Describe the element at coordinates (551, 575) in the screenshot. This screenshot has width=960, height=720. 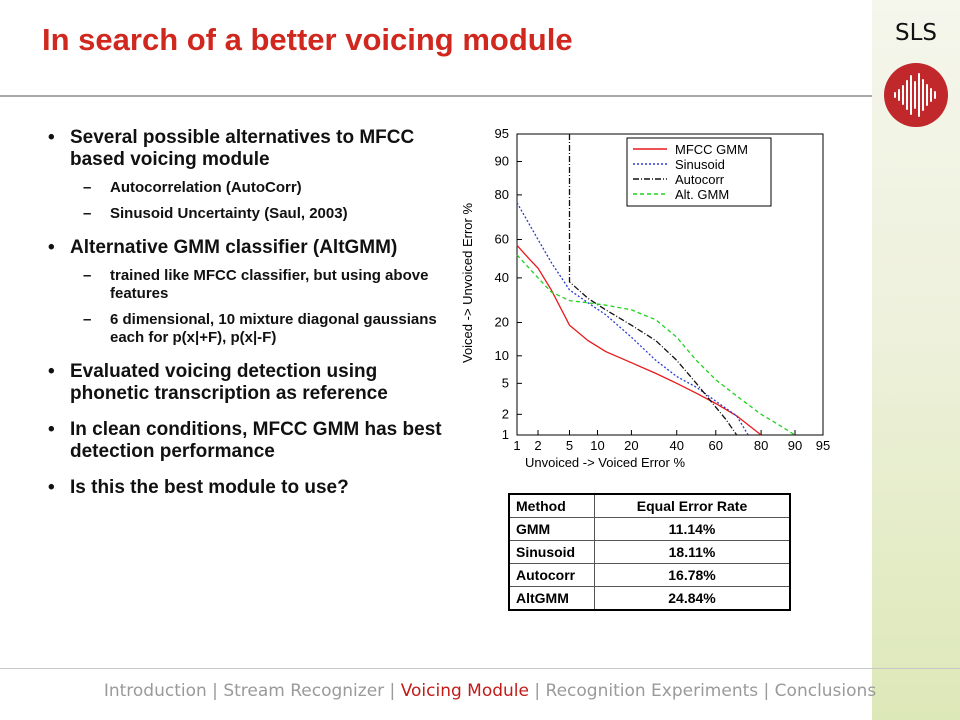
I see `method-cell: Autocorr` at that location.